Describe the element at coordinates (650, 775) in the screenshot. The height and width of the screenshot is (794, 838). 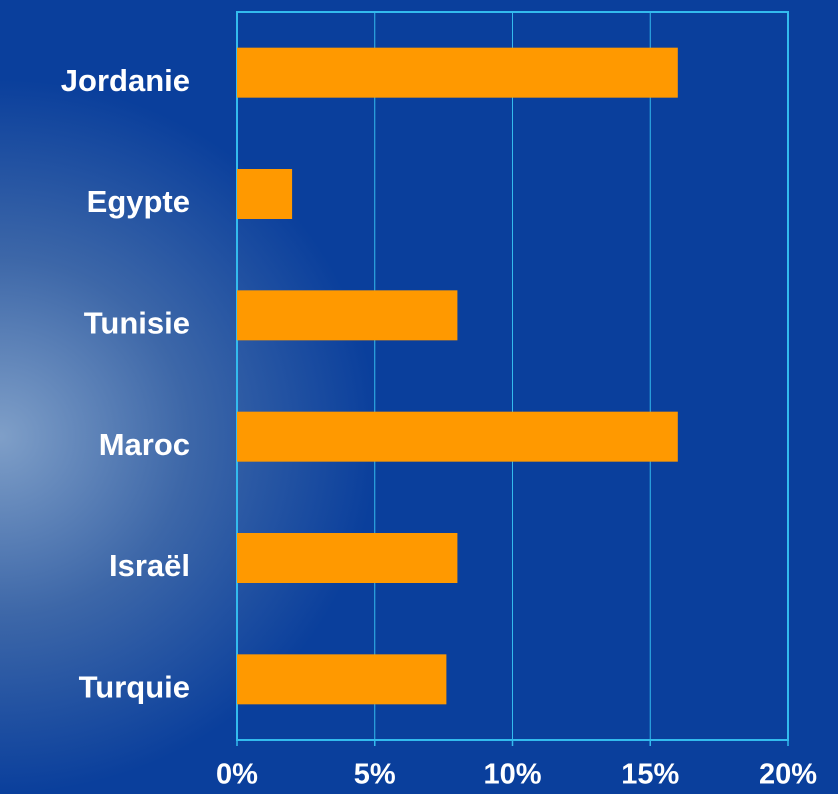
I see `x-tick-label: 15%` at that location.